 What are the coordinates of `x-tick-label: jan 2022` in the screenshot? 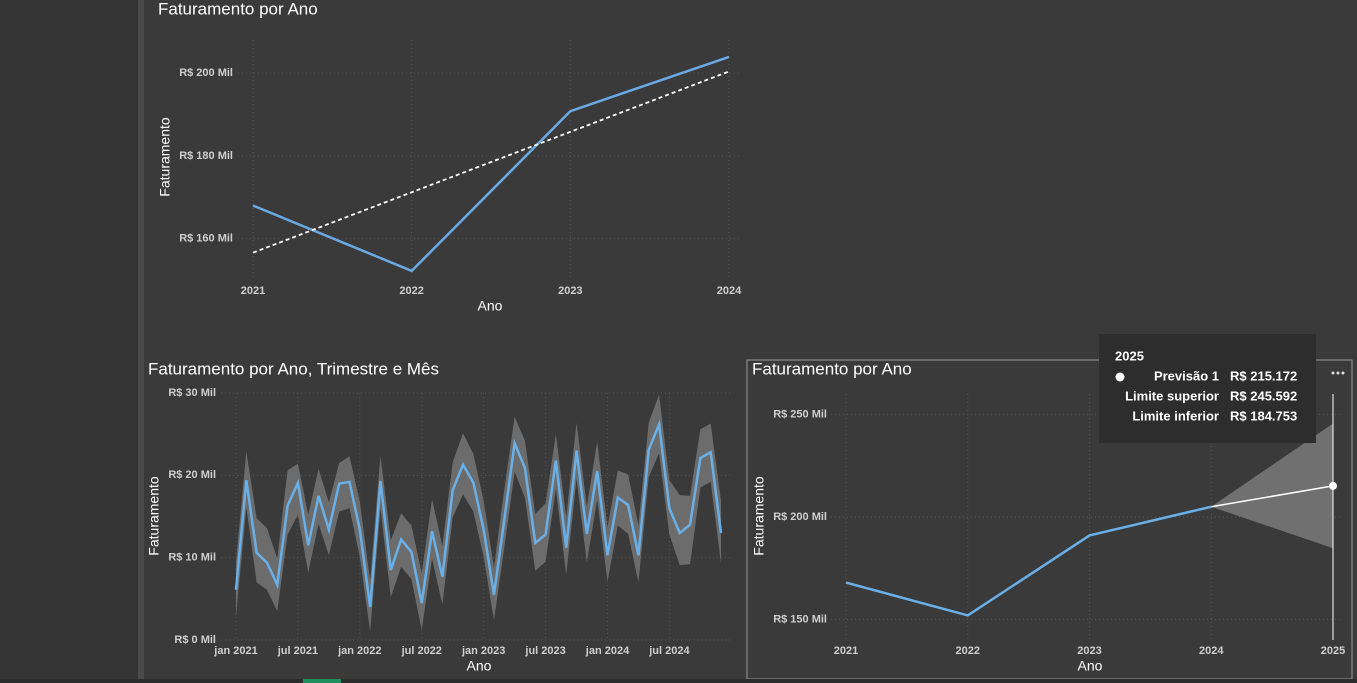 It's located at (359, 651).